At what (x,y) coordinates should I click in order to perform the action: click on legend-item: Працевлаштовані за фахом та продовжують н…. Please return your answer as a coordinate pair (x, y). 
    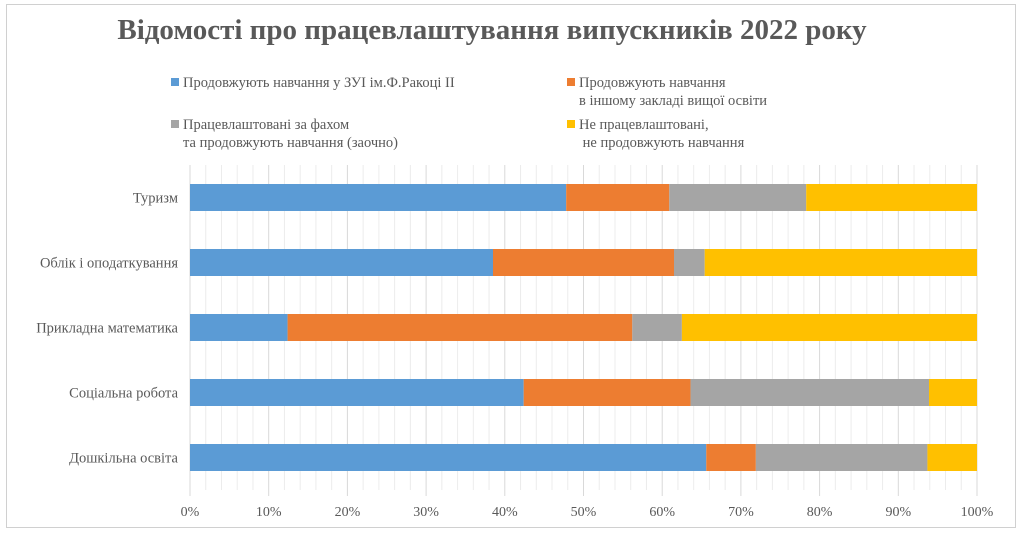
    Looking at the image, I should click on (284, 134).